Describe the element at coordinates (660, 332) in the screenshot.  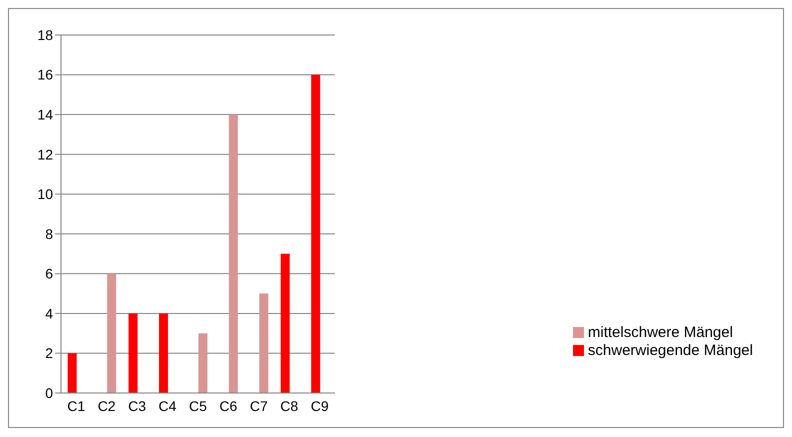
I see `legend-label: mittelschwere Mängel` at that location.